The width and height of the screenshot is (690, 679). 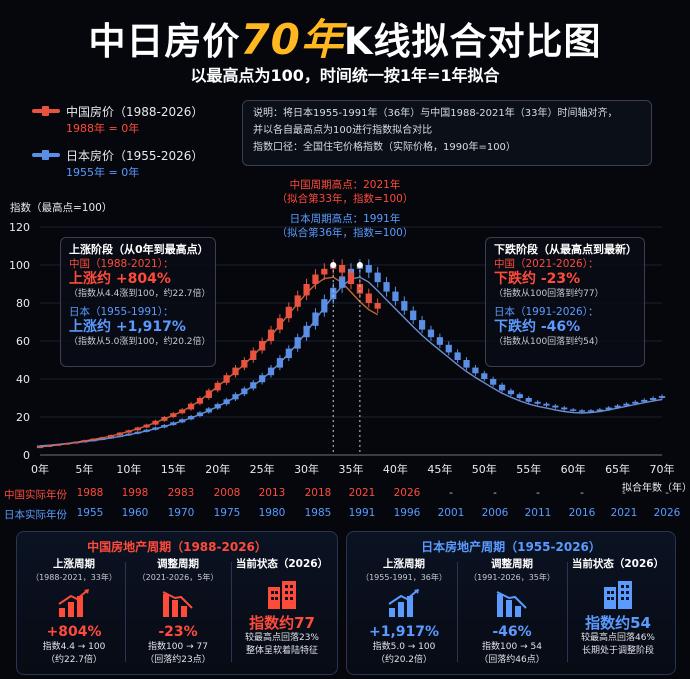 I want to click on chart-subtitle: 以最高点为100，时间统一按1年=1年拟合, so click(x=345, y=75).